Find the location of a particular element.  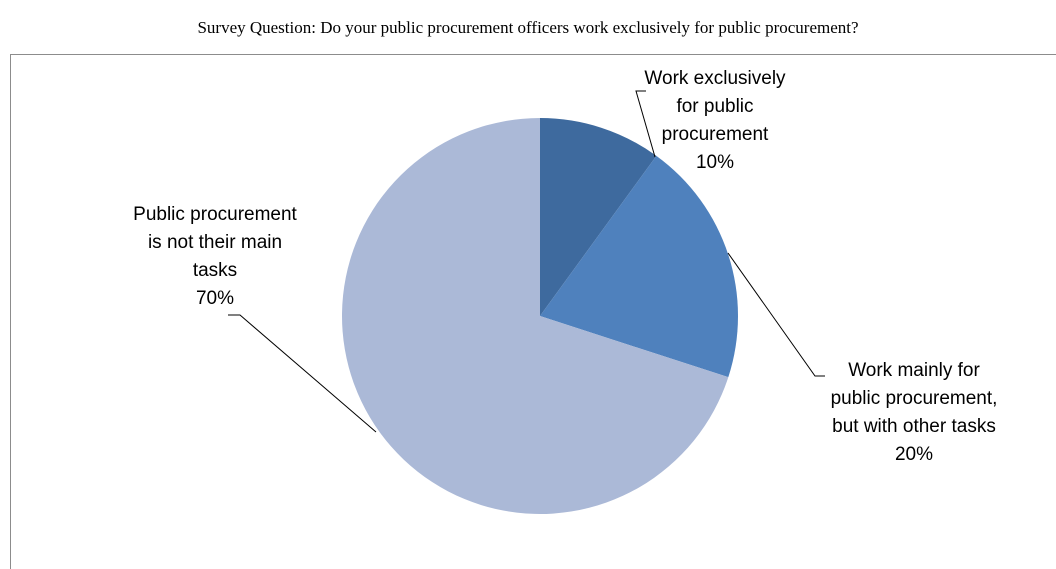

slice-value-label: 70% is located at coordinates (215, 298).